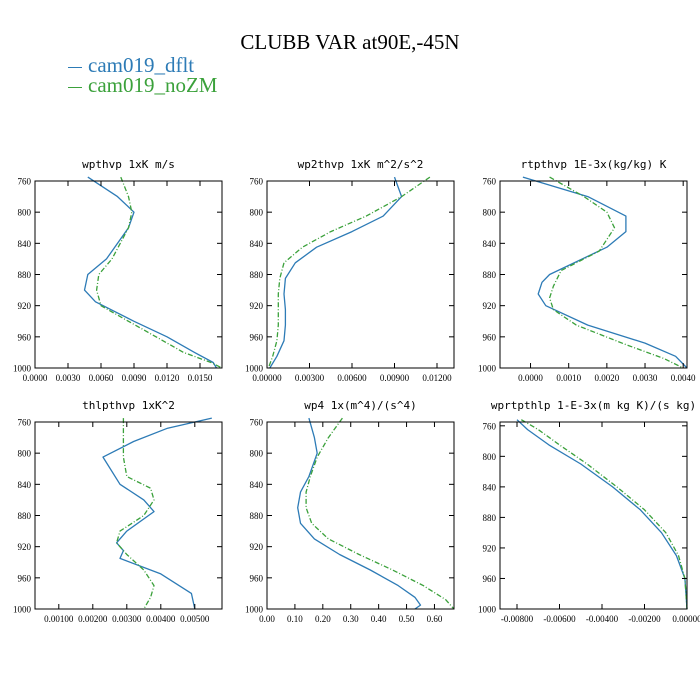 The height and width of the screenshot is (700, 700). Describe the element at coordinates (568, 378) in the screenshot. I see `x-tick-label: 0.0010` at that location.